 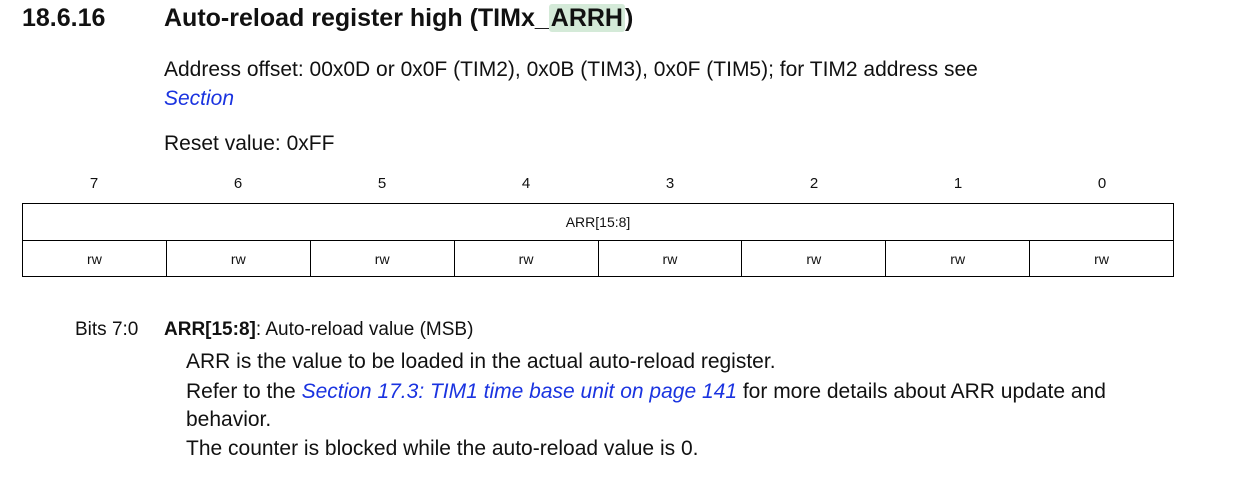 I want to click on bit-number: 6, so click(x=238, y=183).